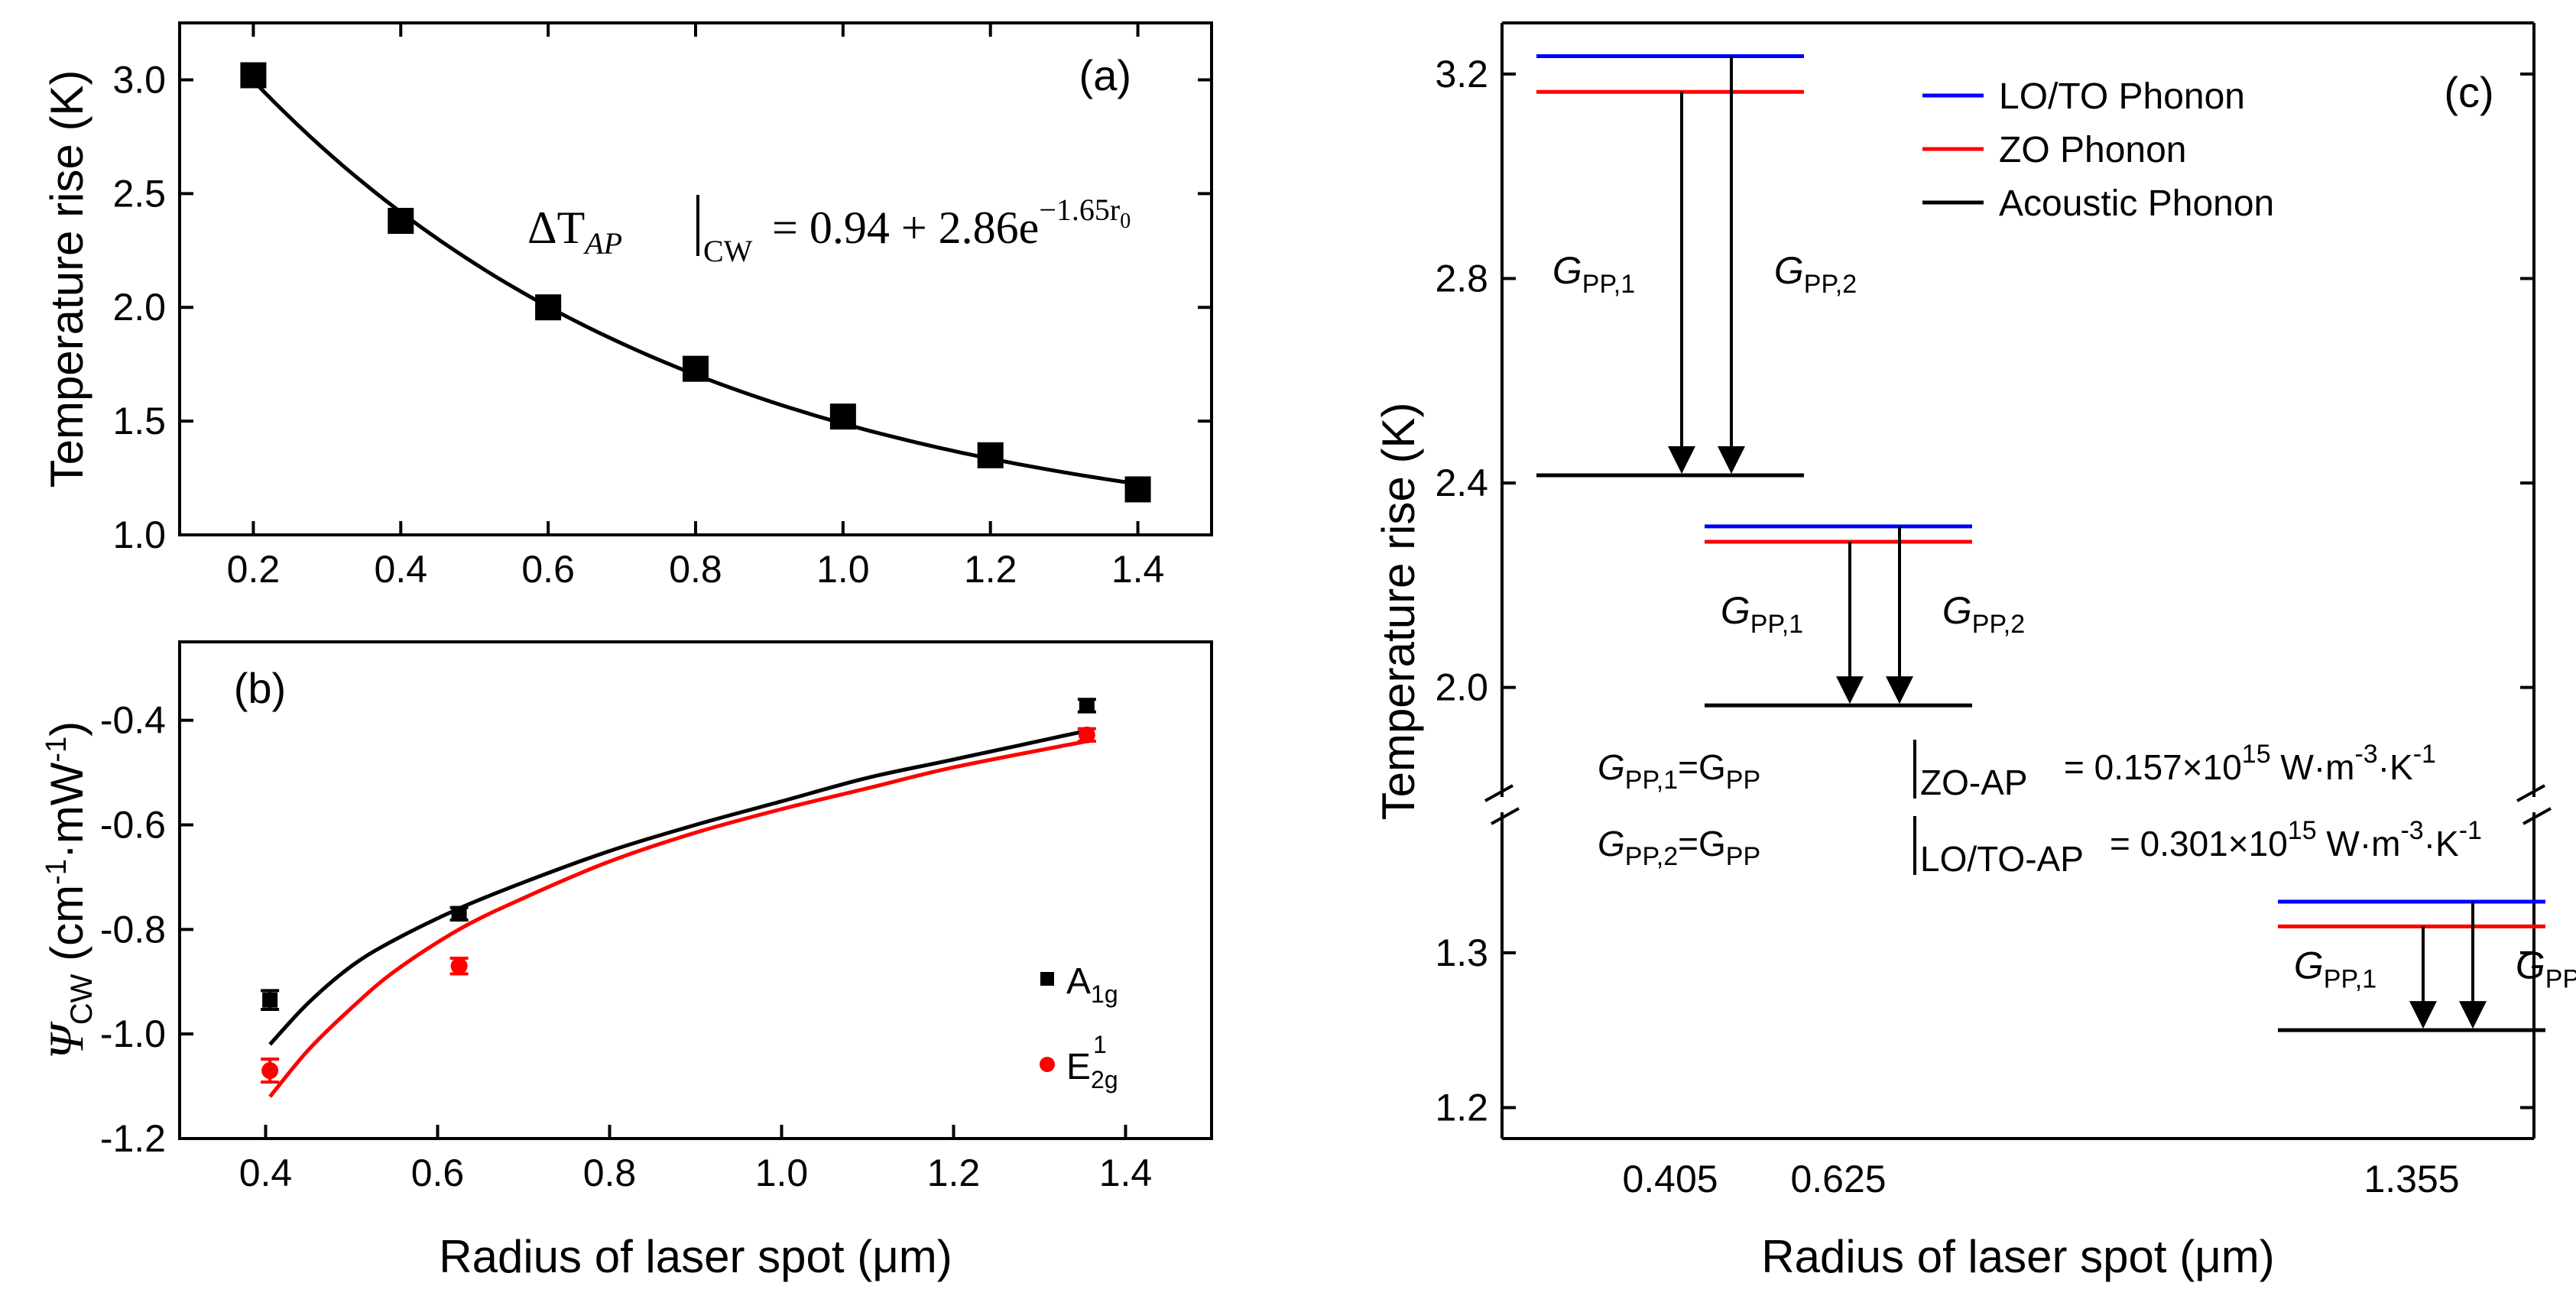 The image size is (2576, 1312). I want to click on svg-text: ΨCW (cm-1·mW-1), so click(69, 890).